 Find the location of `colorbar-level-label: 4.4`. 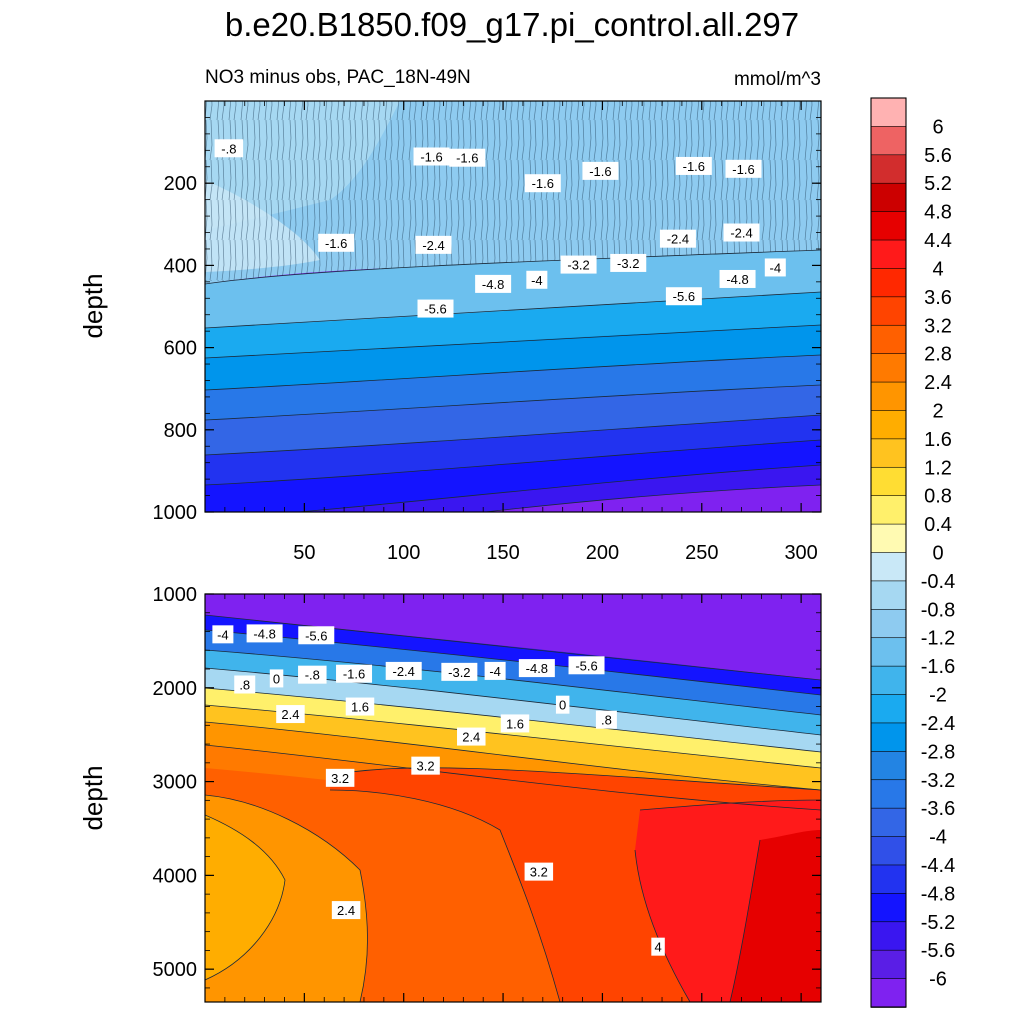

colorbar-level-label: 4.4 is located at coordinates (938, 241).